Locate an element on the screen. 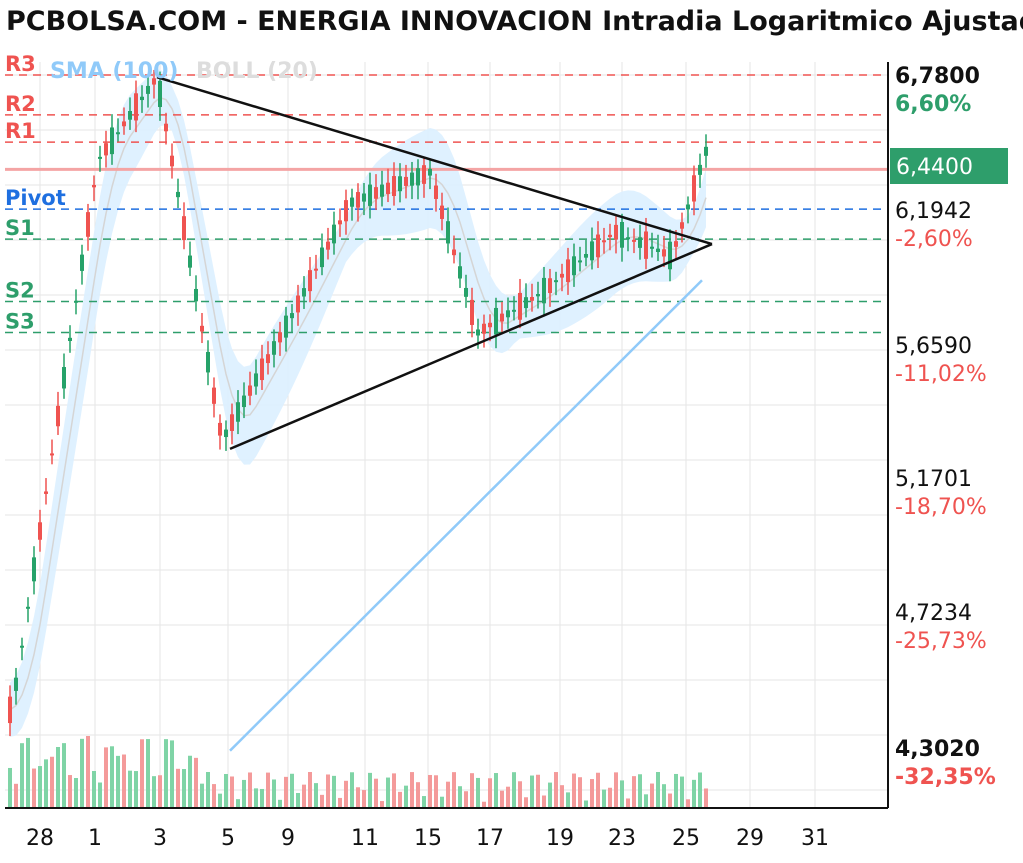  pivot-label-r3: R3 is located at coordinates (20, 64).